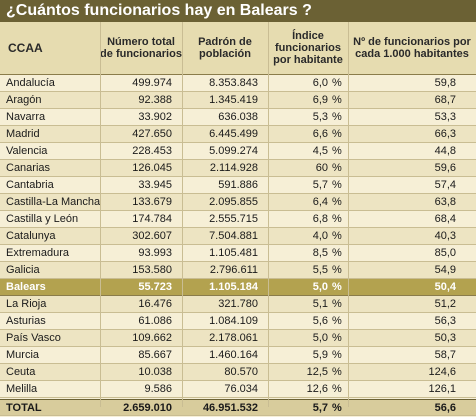 The width and height of the screenshot is (476, 417). What do you see at coordinates (241, 372) in the screenshot?
I see `cell-padron: 80.570` at bounding box center [241, 372].